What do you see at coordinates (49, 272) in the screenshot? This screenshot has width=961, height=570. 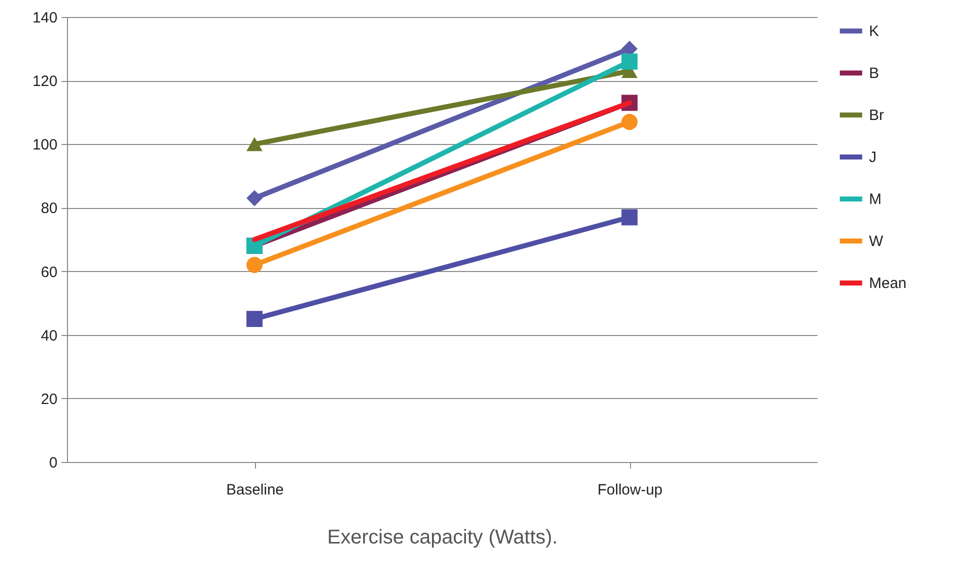 I see `y-tick-label: 60` at bounding box center [49, 272].